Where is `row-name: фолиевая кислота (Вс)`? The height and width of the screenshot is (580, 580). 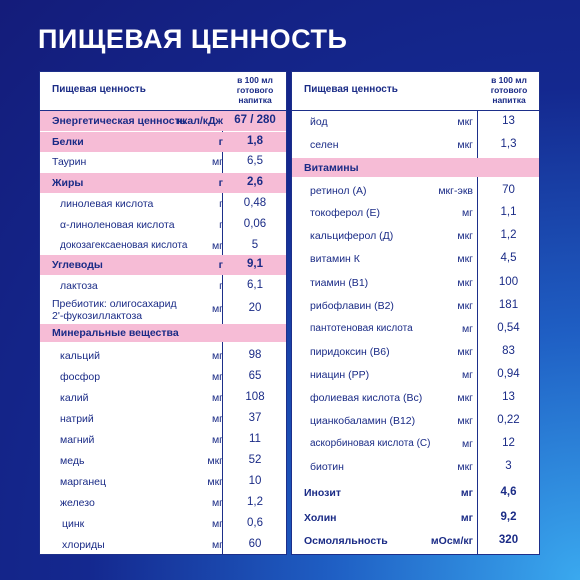 row-name: фолиевая кислота (Вс) is located at coordinates (366, 398).